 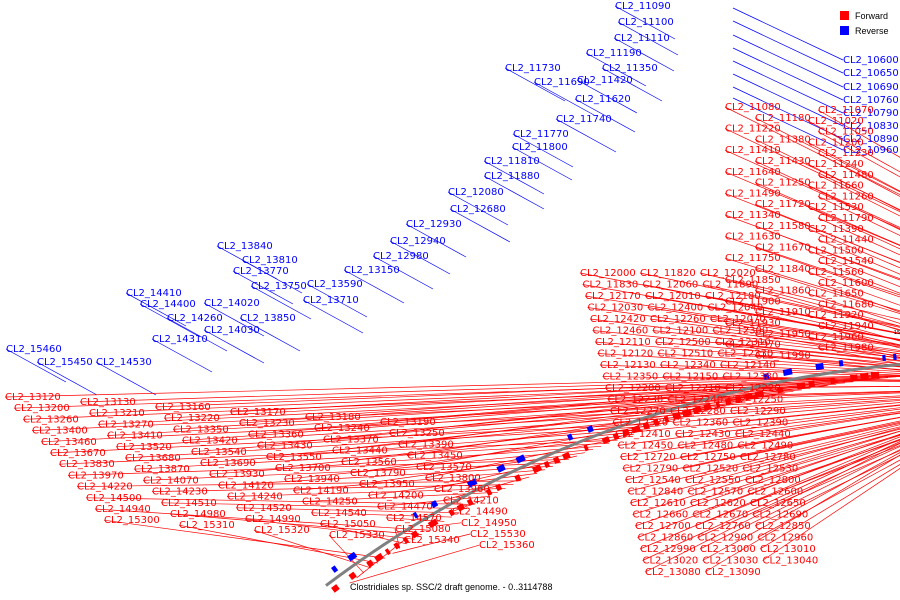 I want to click on reverse-label: CL2_11690, so click(x=562, y=82).